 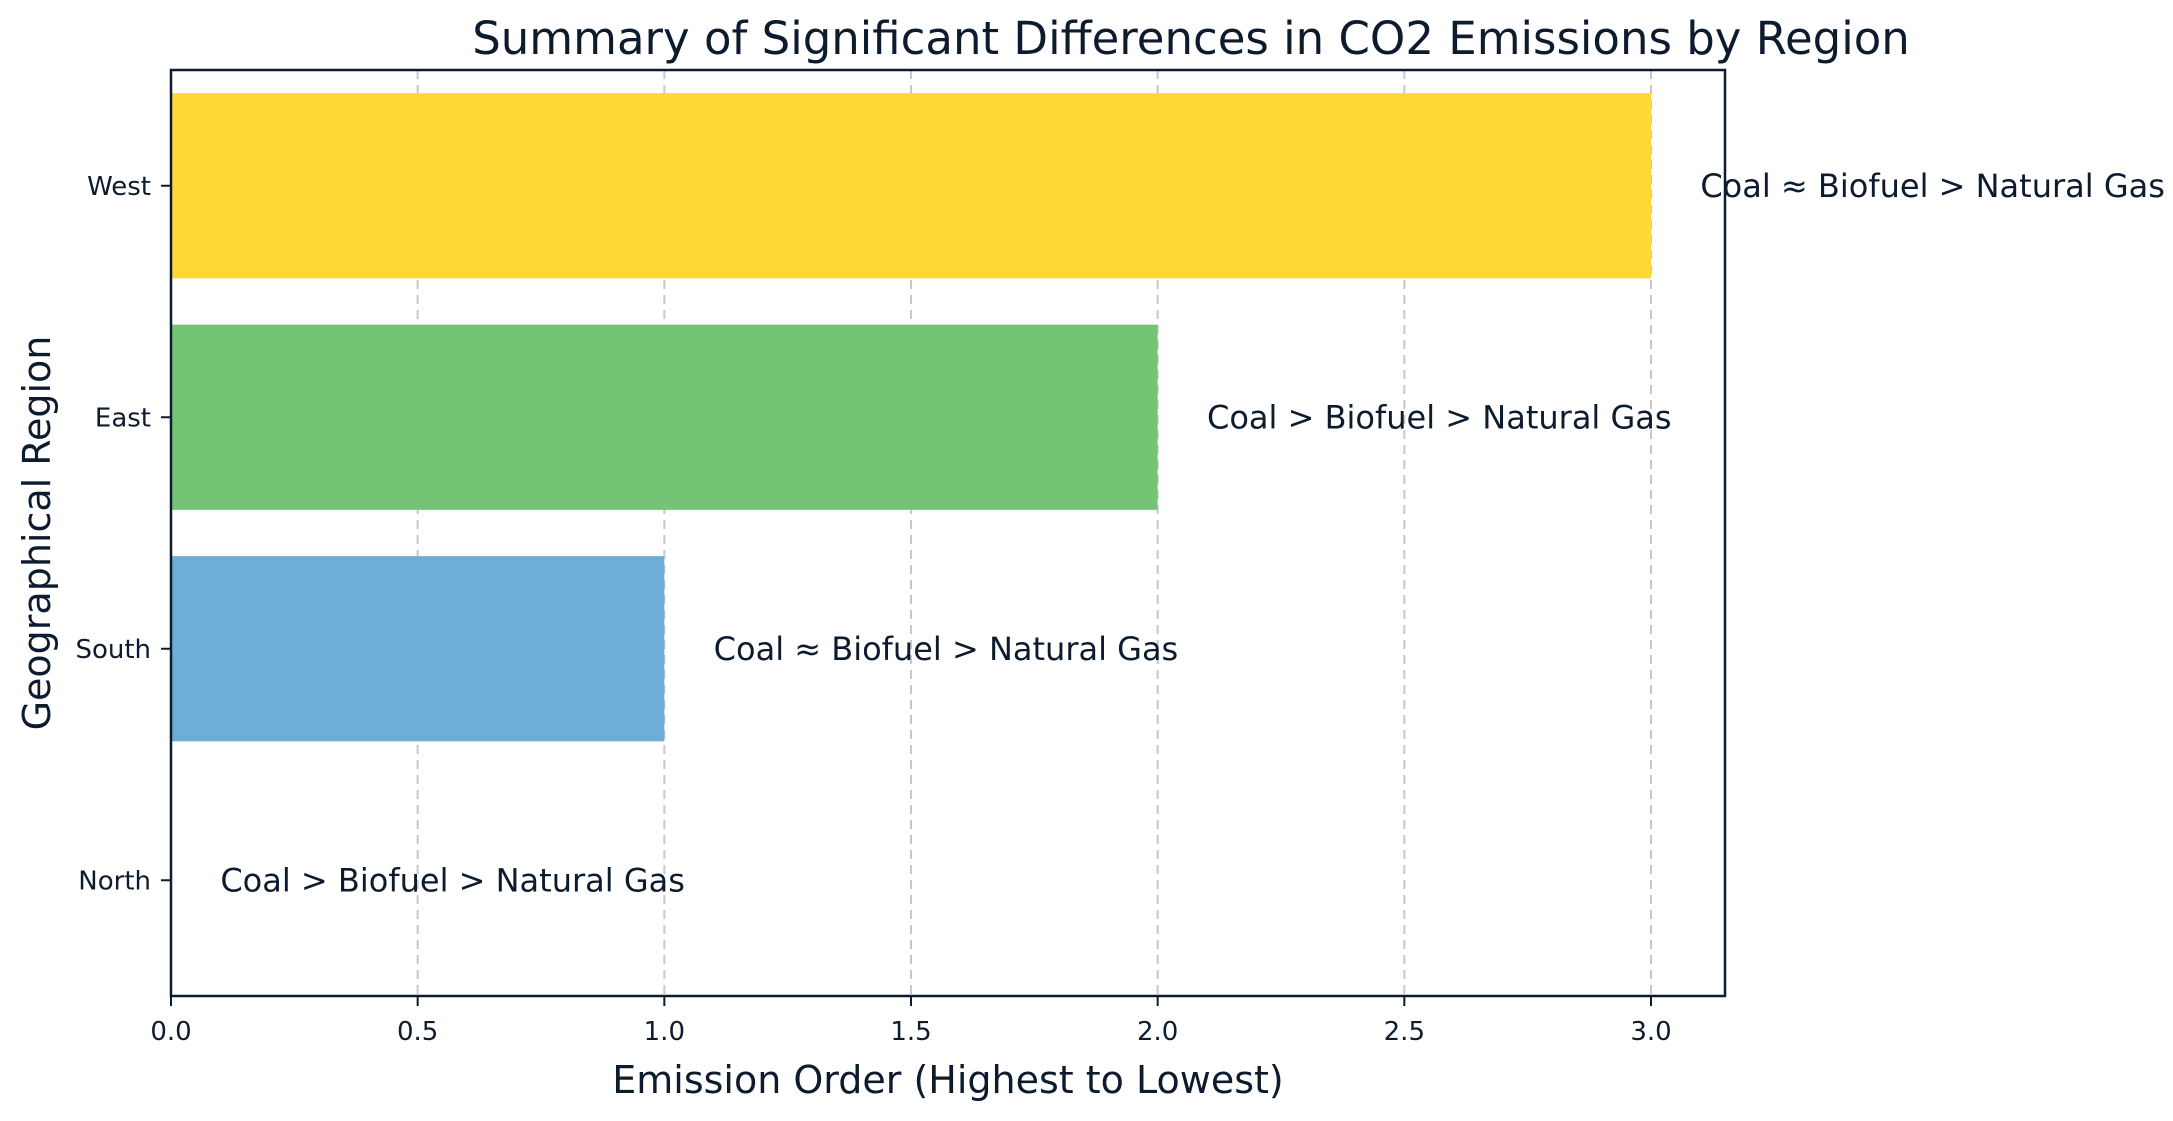 I want to click on x-tick-label: 1.0, so click(x=664, y=1032).